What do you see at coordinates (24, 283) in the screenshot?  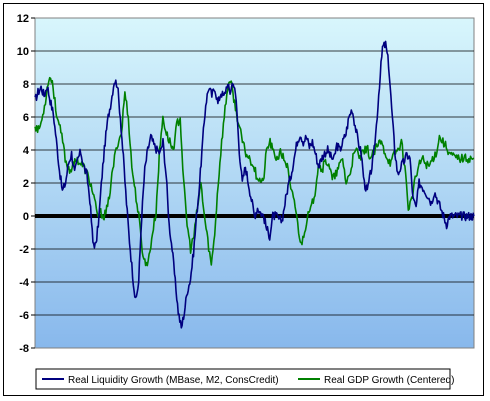 I see `y-tick-label: -4` at bounding box center [24, 283].